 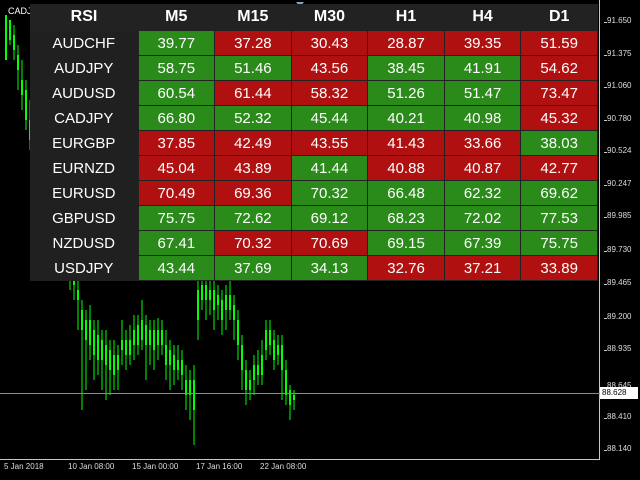 I want to click on rsi-value-cell: 67.41, so click(x=176, y=243).